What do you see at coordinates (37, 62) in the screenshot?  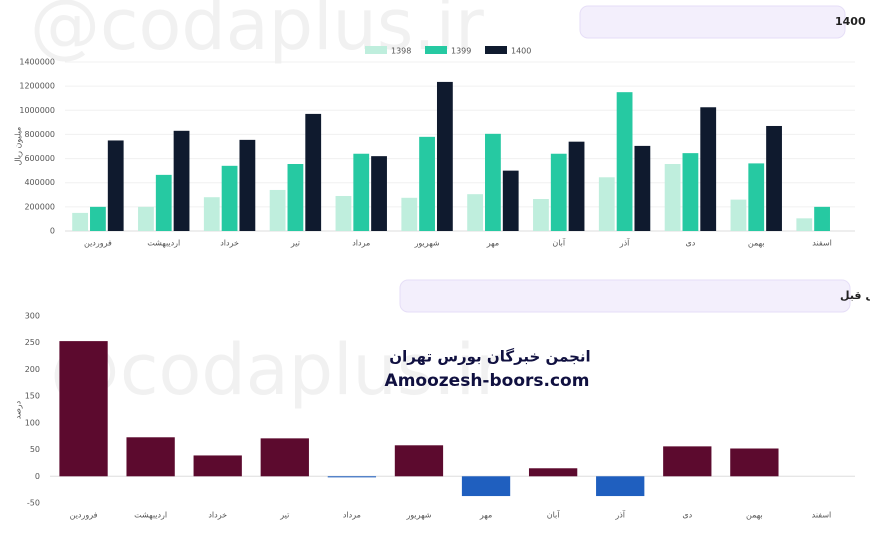 I see `y-tick-label: 1400000` at bounding box center [37, 62].